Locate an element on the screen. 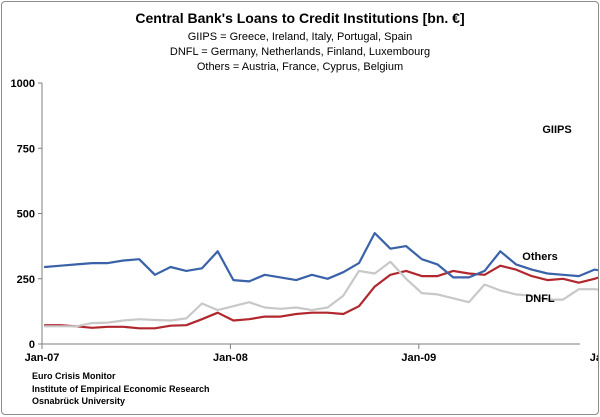 The height and width of the screenshot is (417, 600). y-tick-label: 500 is located at coordinates (26, 215).